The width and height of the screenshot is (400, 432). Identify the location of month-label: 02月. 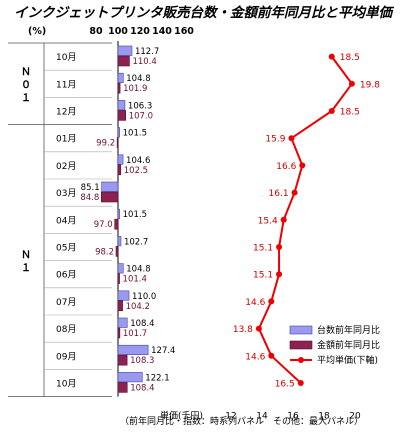
(66, 166).